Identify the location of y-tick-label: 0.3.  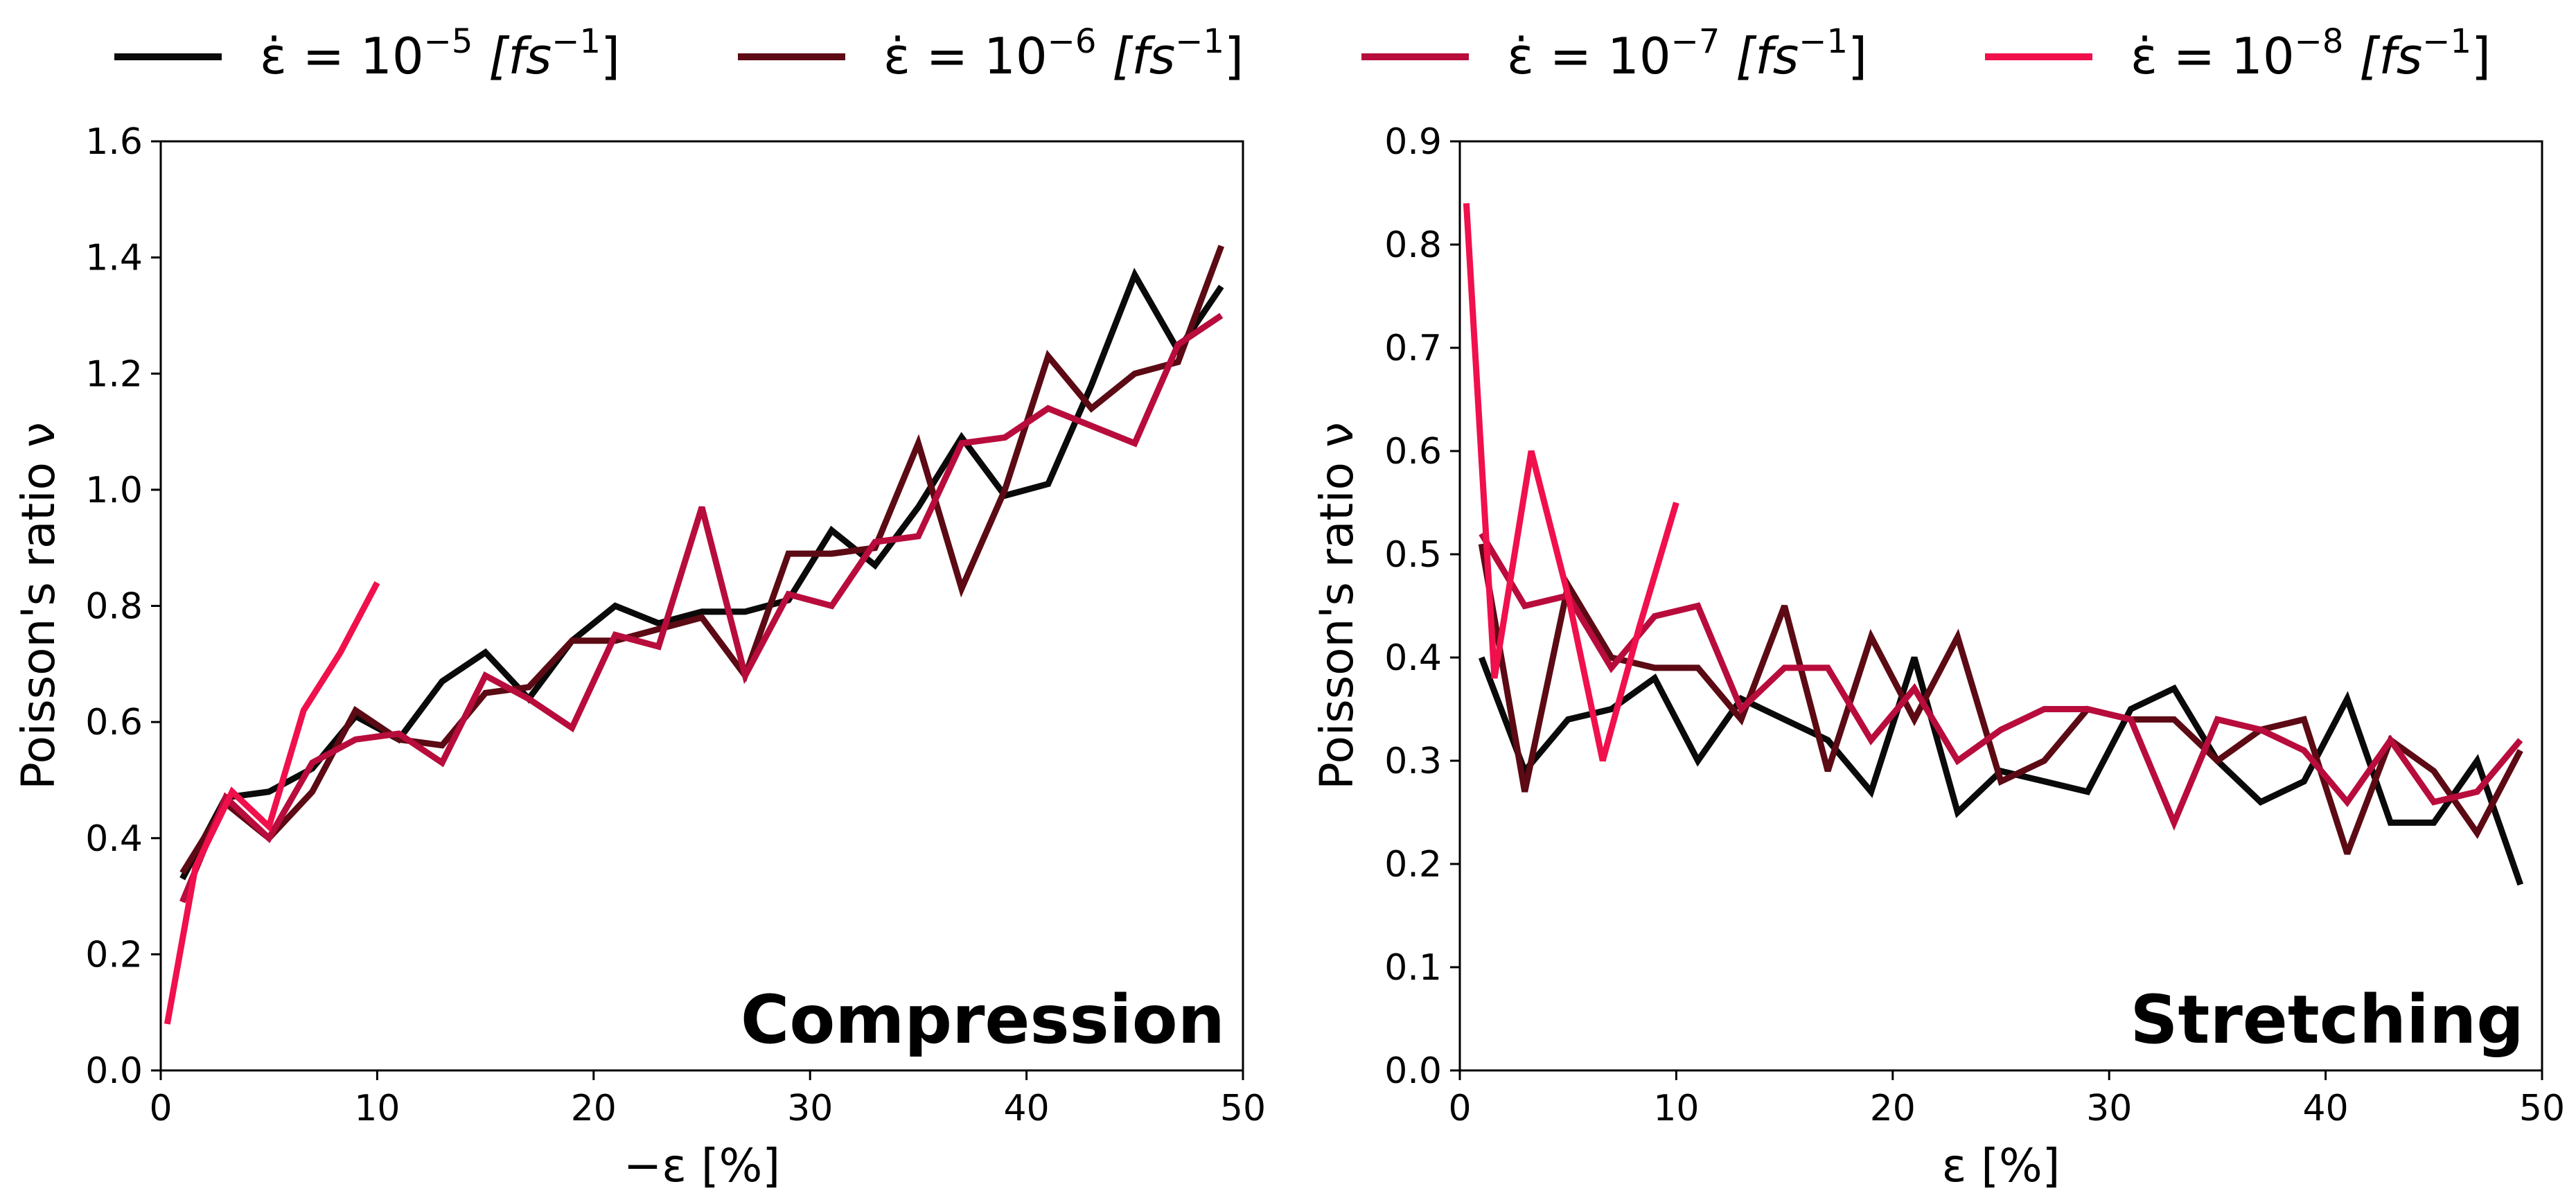
(1413, 761).